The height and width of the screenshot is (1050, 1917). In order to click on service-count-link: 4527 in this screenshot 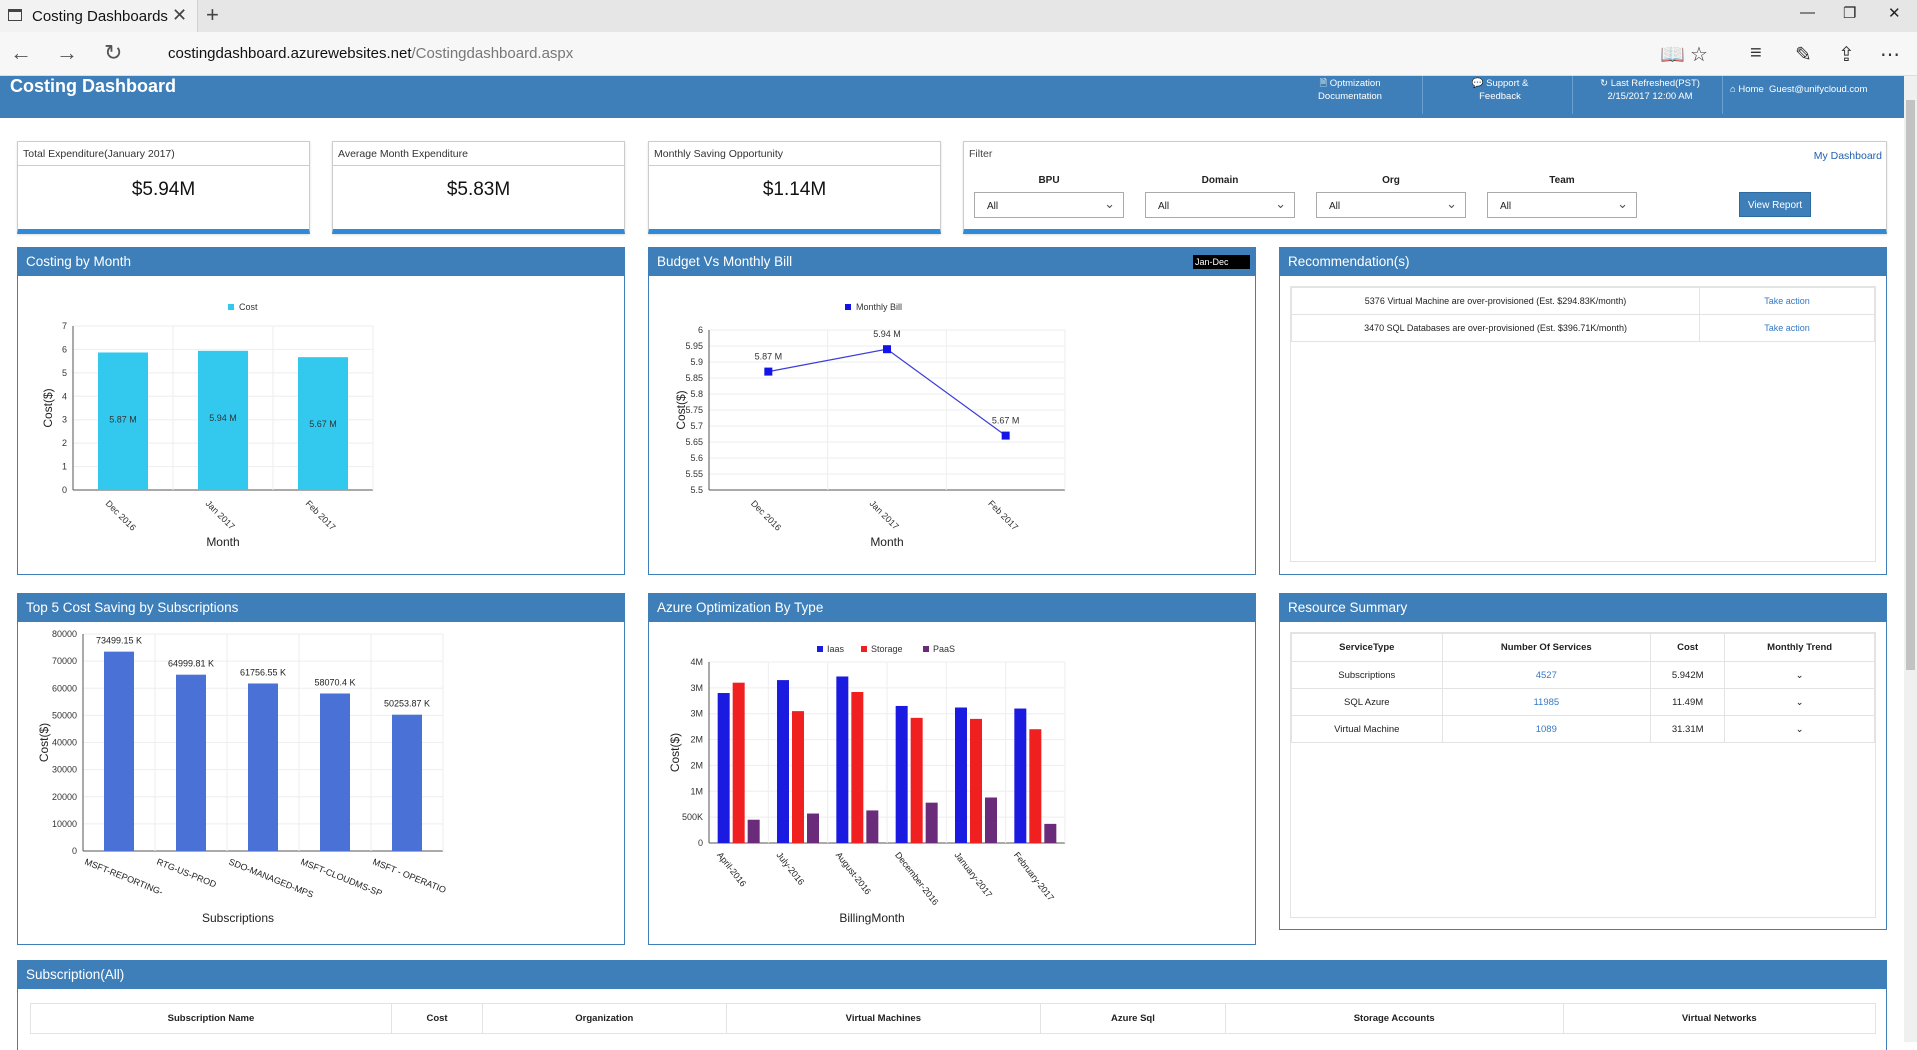, I will do `click(1546, 675)`.